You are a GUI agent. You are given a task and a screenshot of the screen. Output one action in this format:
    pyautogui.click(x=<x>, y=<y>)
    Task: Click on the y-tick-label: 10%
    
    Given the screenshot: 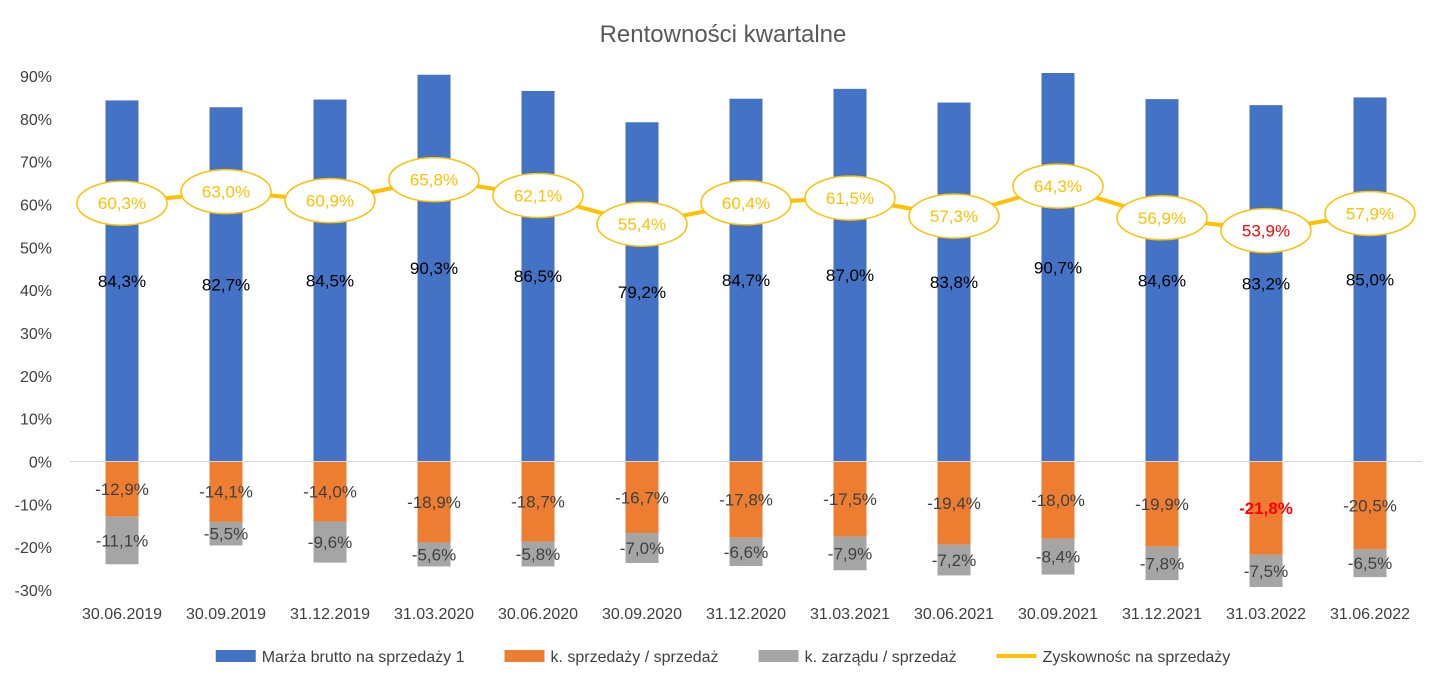 What is the action you would take?
    pyautogui.click(x=36, y=420)
    